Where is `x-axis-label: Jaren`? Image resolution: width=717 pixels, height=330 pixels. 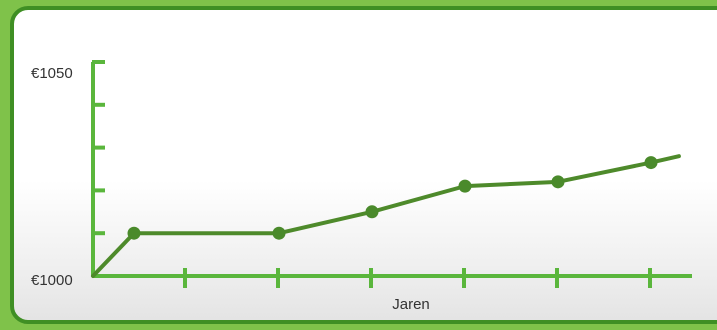
x-axis-label: Jaren is located at coordinates (411, 304).